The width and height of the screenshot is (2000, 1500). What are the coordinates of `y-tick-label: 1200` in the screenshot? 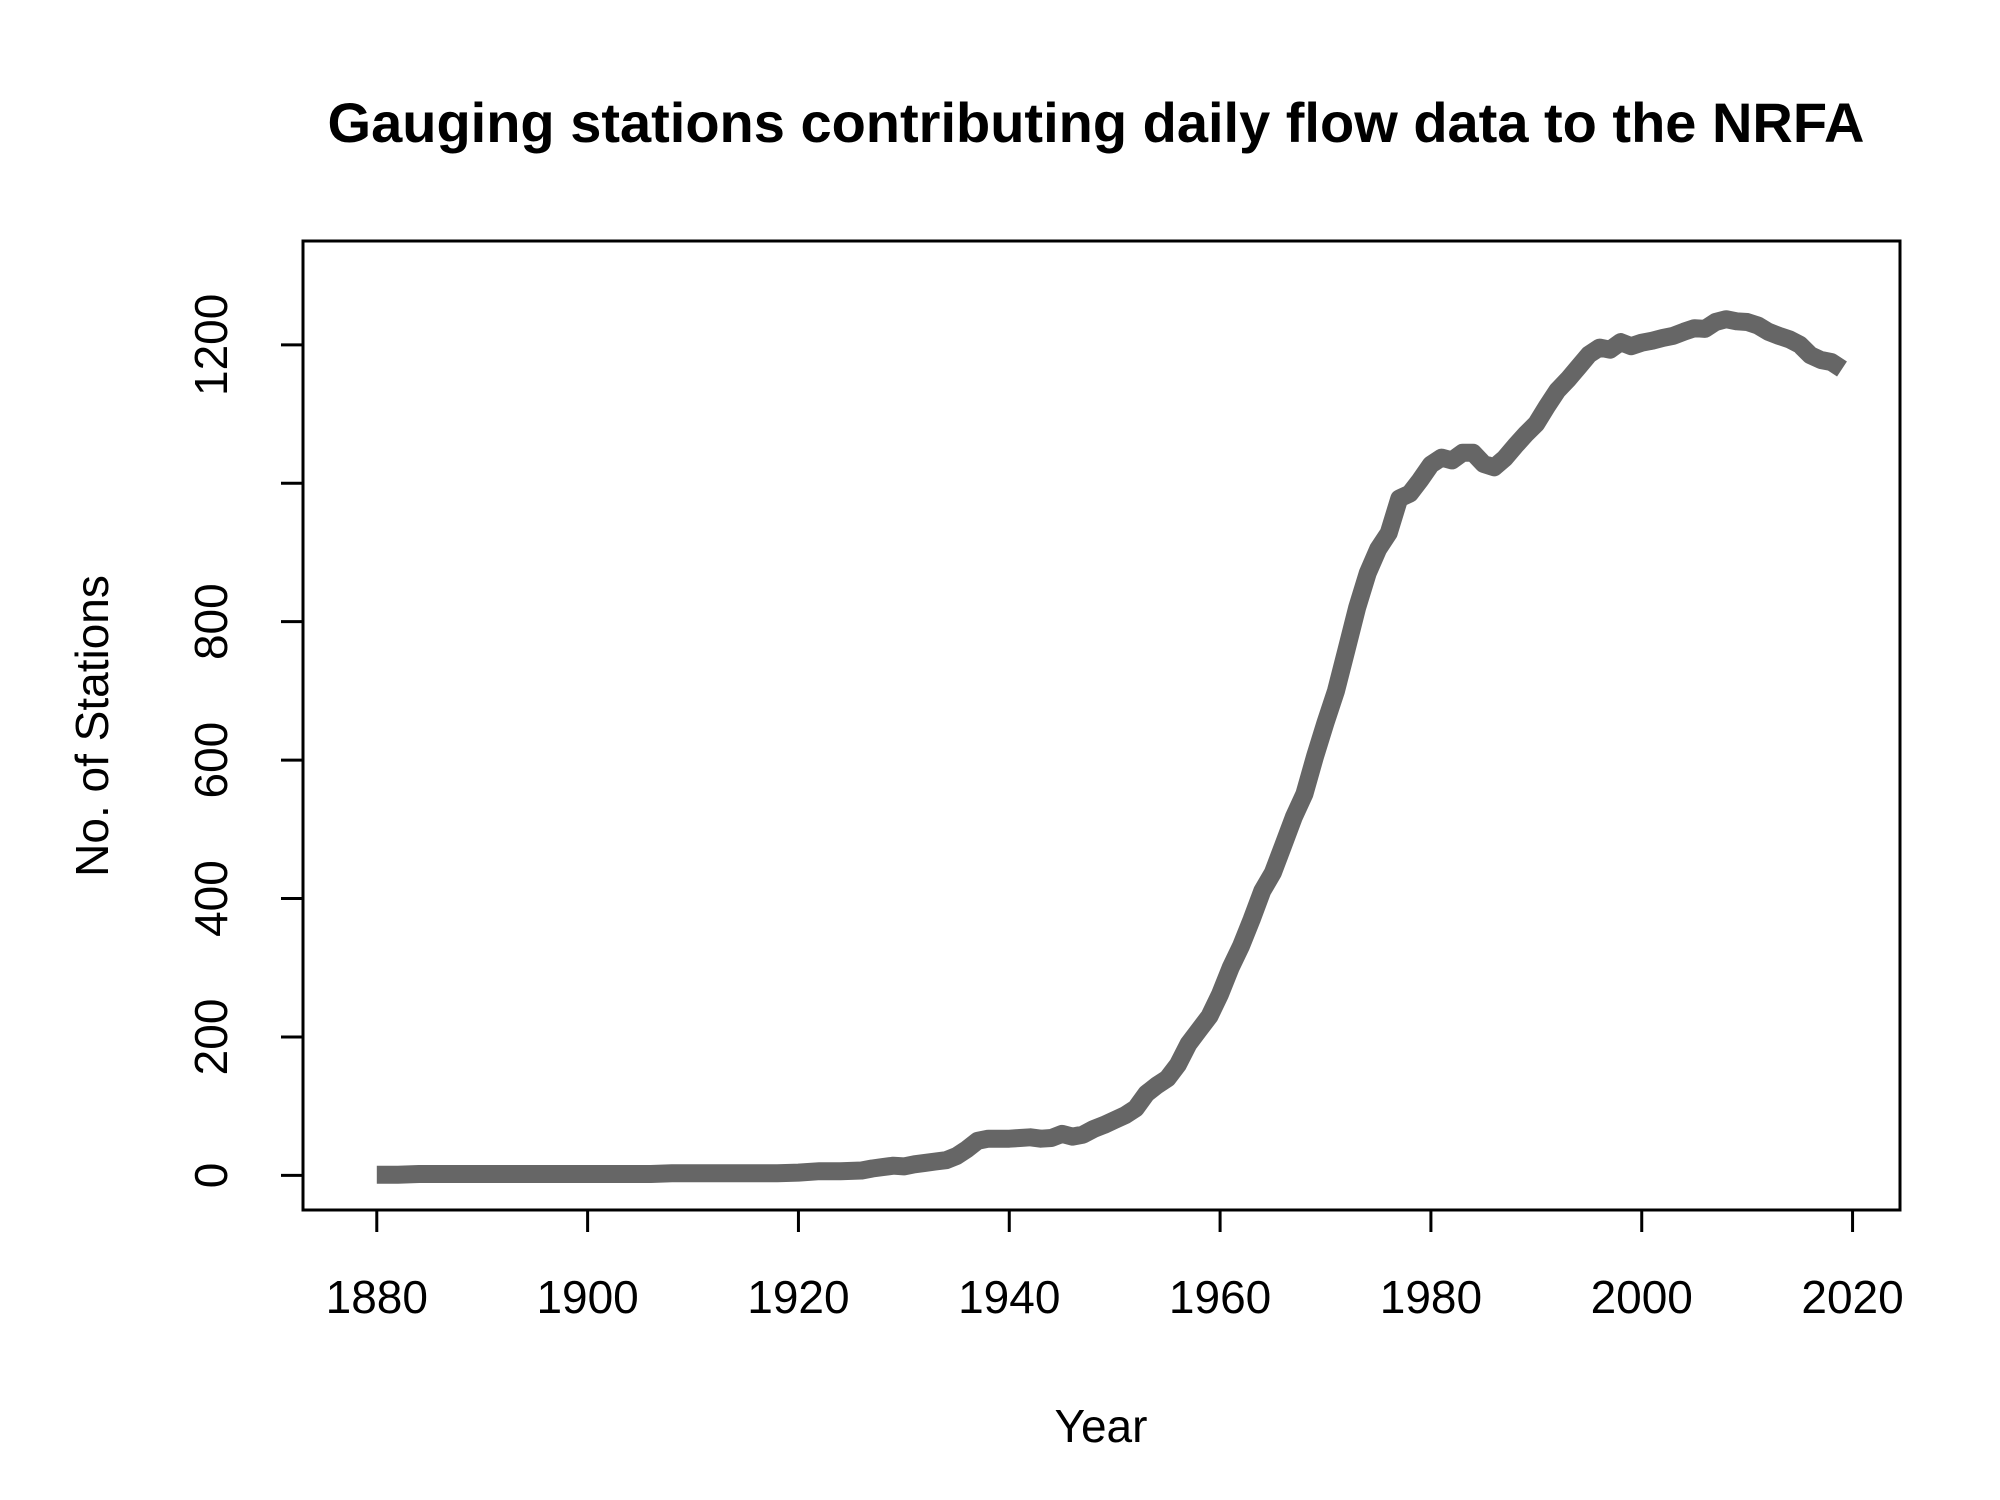 It's located at (211, 345).